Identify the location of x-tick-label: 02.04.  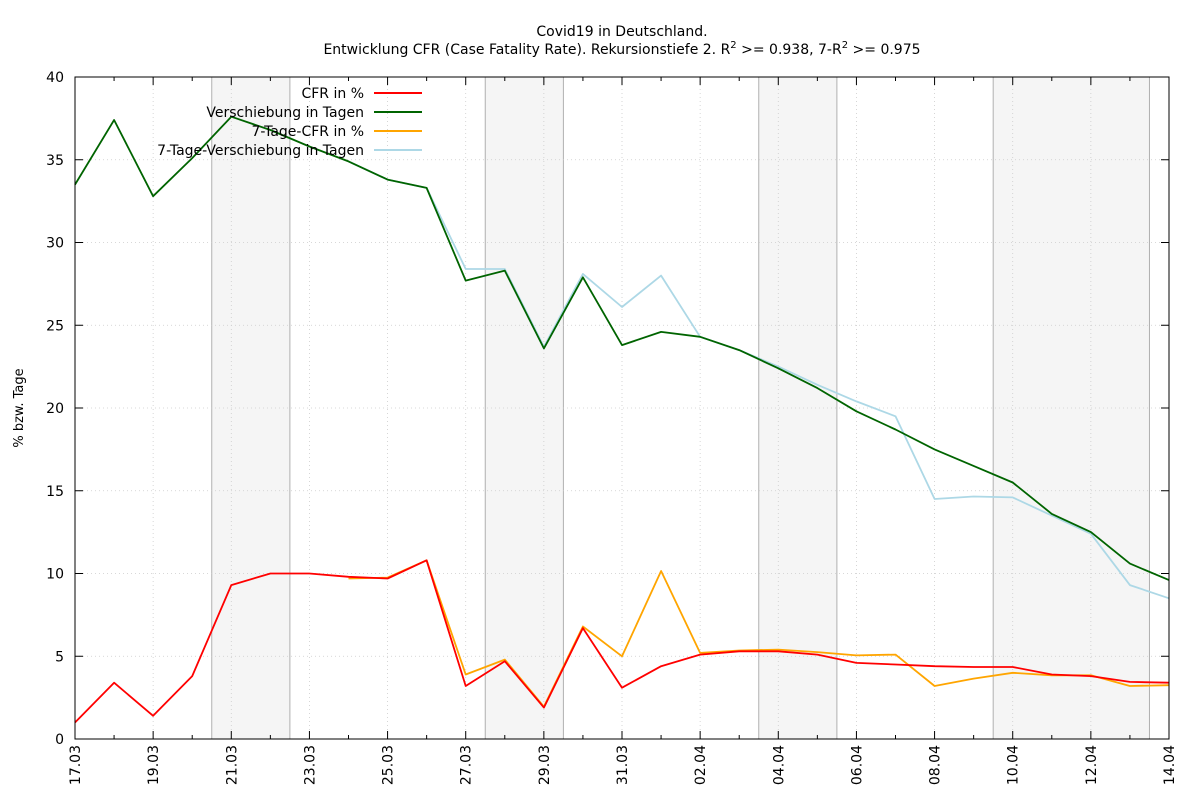
(701, 765).